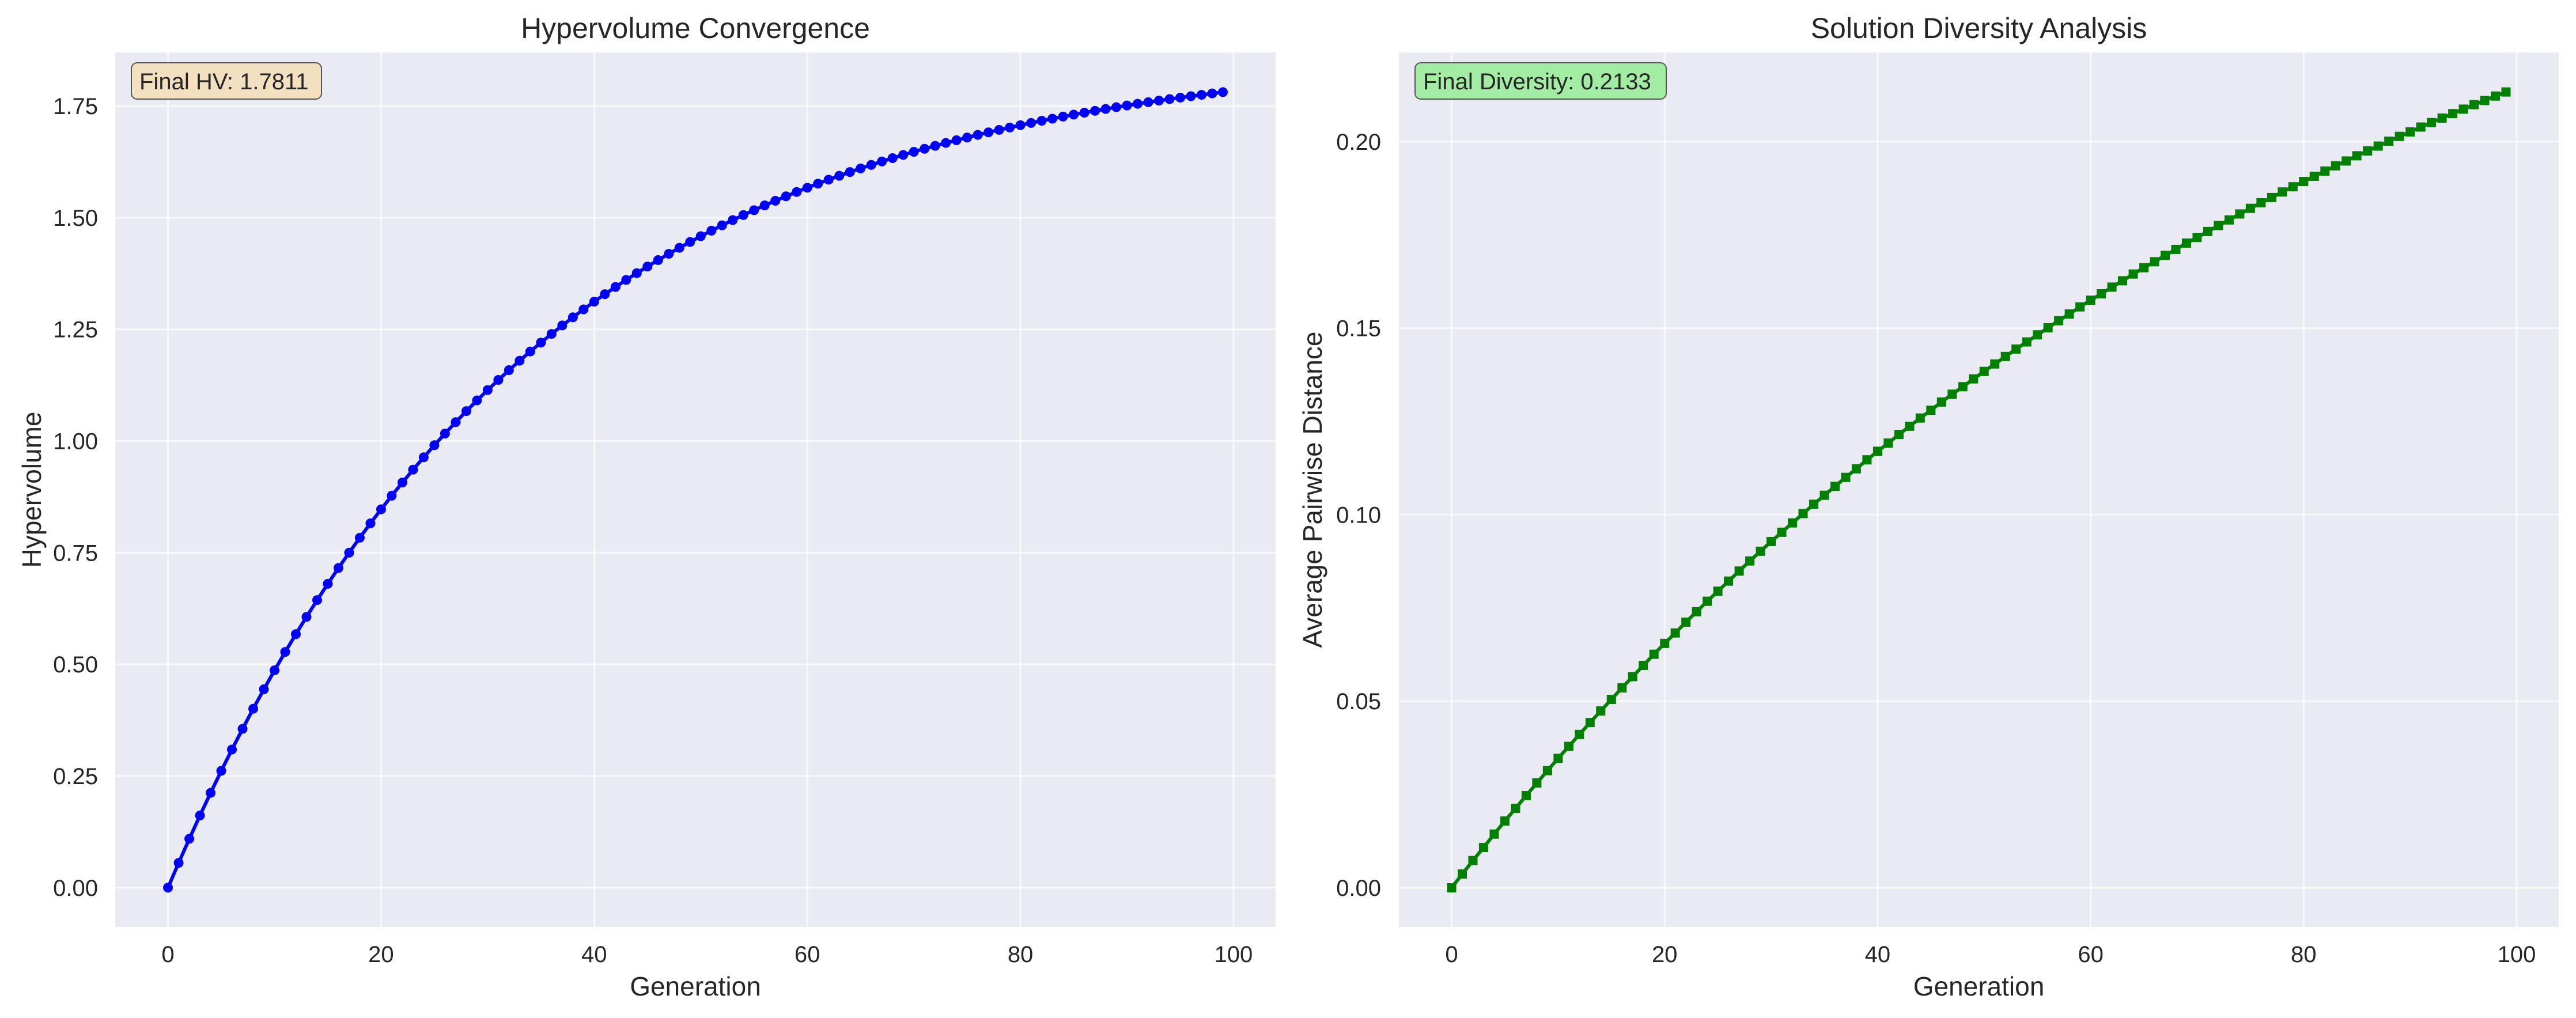 This screenshot has height=1018, width=2576. Describe the element at coordinates (1358, 701) in the screenshot. I see `y-tick-label: 0.05` at that location.